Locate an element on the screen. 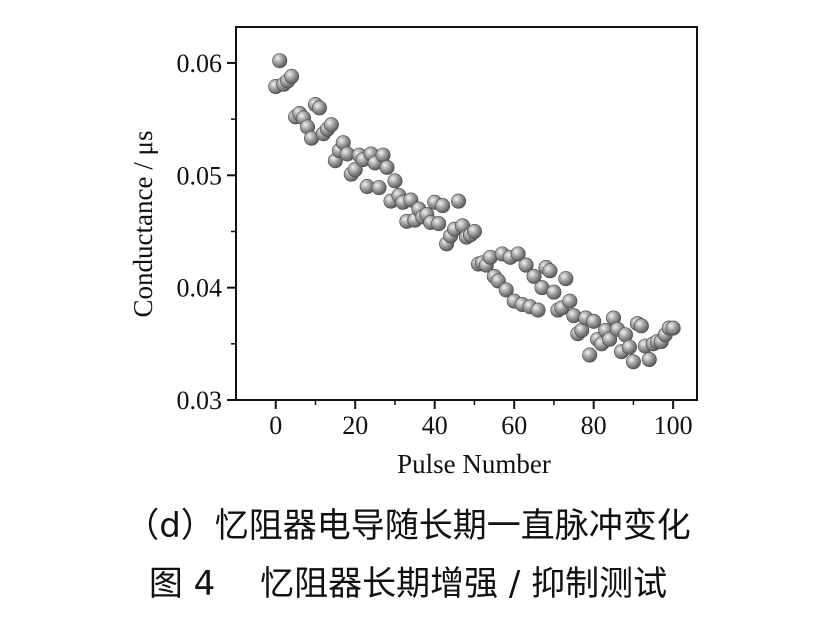 The image size is (816, 631). x-tick-label: 0 is located at coordinates (275, 425).